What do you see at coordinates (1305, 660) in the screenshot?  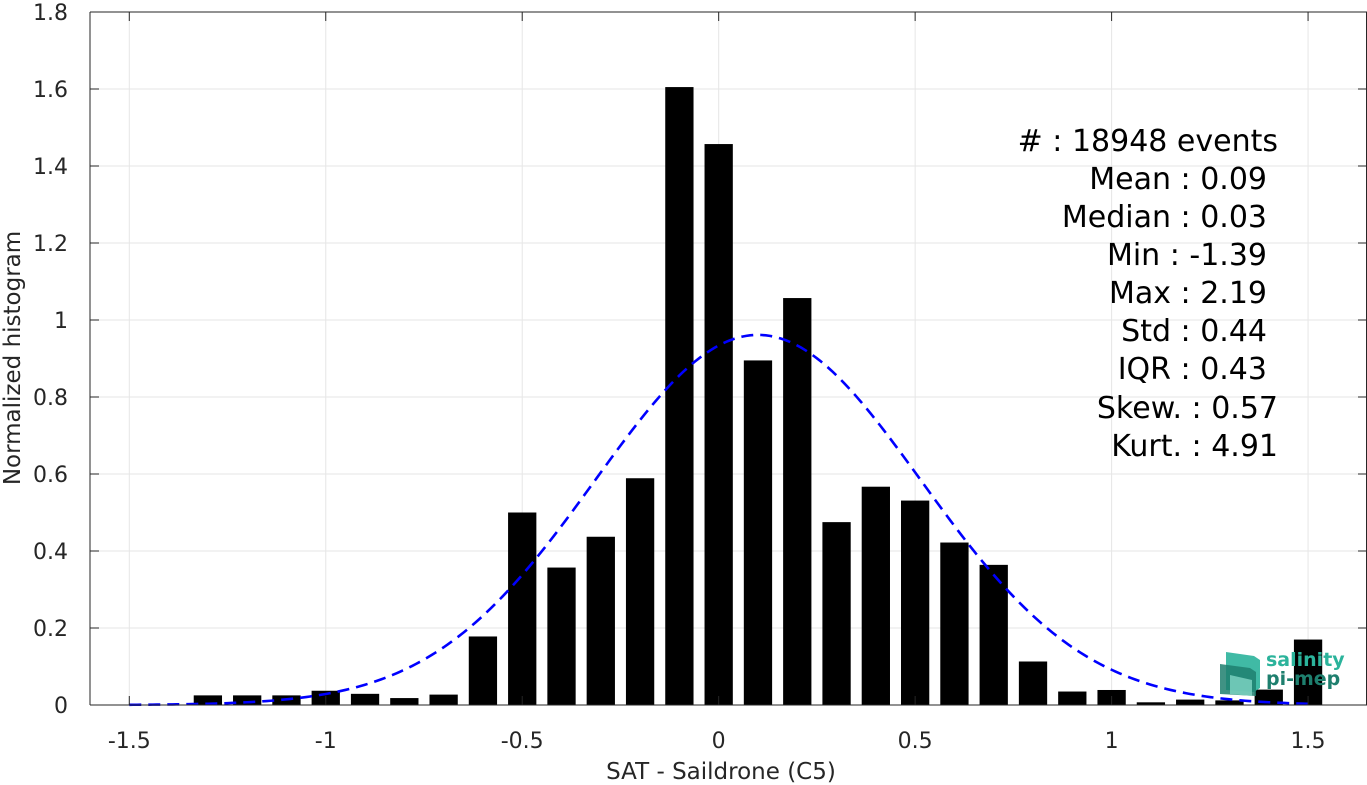 I see `logo-line1: salinity` at bounding box center [1305, 660].